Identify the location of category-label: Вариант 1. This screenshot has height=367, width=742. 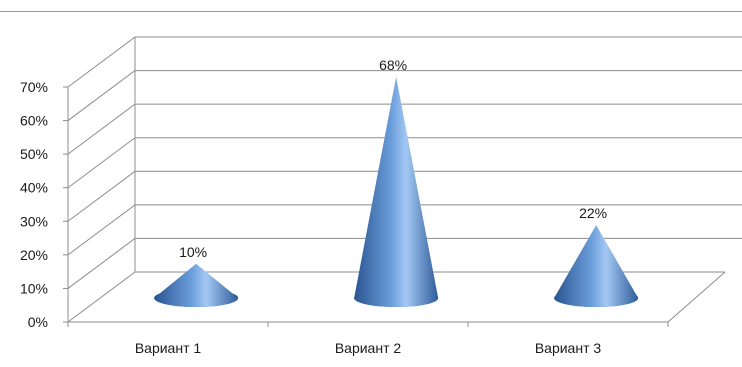
(168, 348).